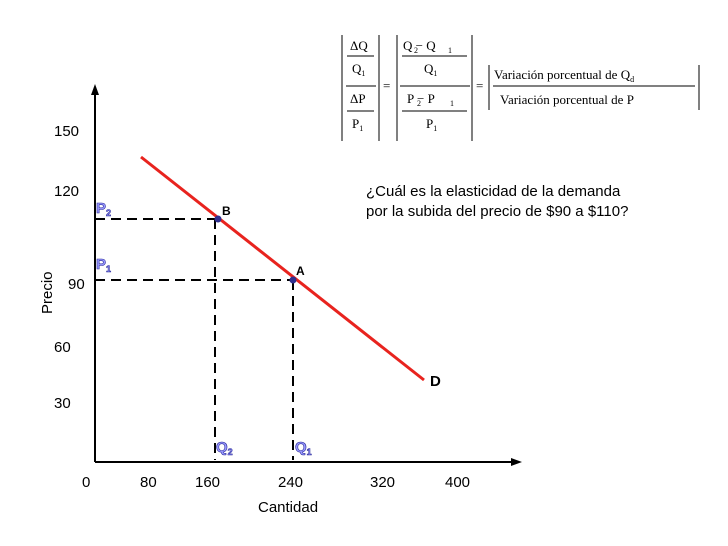  I want to click on delta-q: ΔQ, so click(359, 45).